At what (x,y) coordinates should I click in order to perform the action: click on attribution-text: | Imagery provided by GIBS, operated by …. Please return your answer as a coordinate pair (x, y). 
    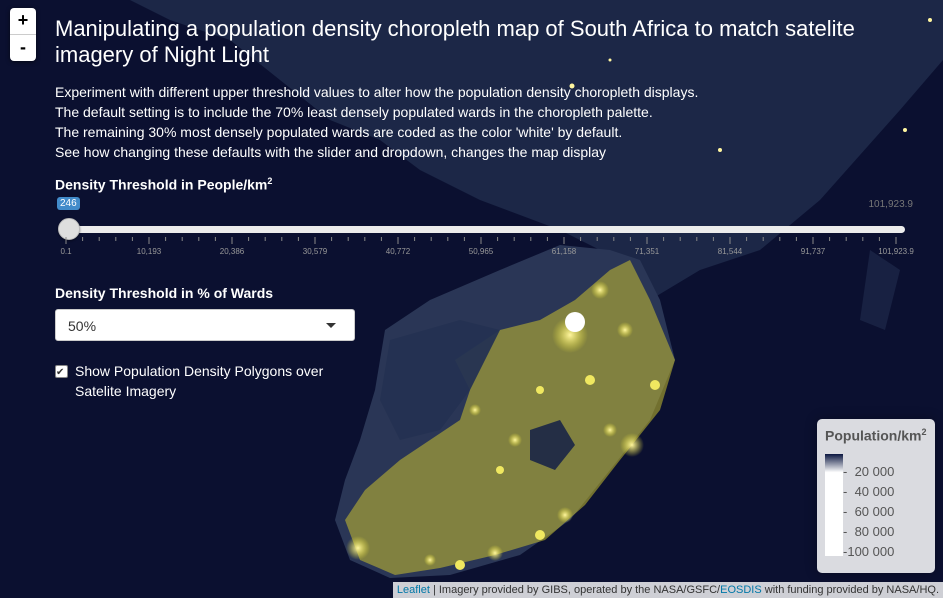
    Looking at the image, I should click on (575, 590).